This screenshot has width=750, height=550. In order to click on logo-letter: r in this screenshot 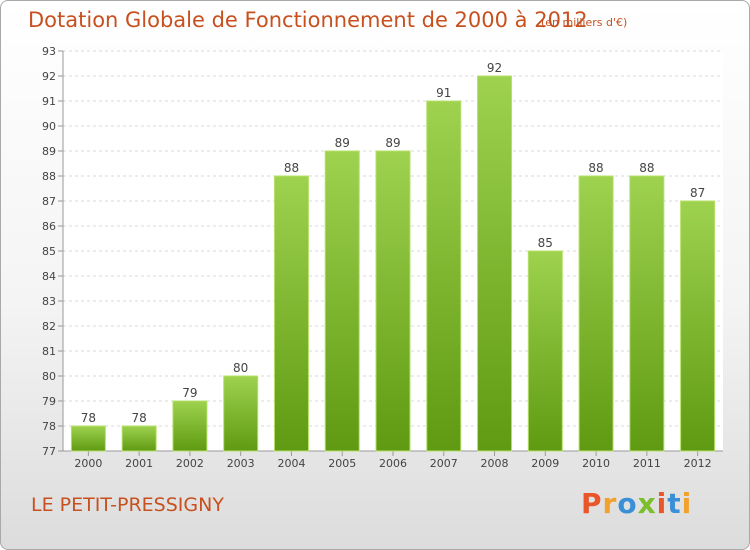, I will do `click(610, 503)`.